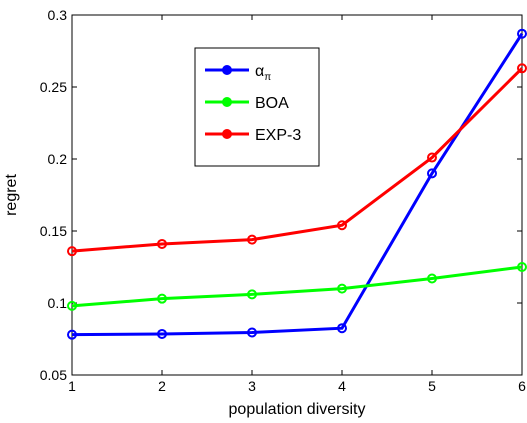 The width and height of the screenshot is (527, 423). I want to click on legend-label: EXP-3, so click(278, 135).